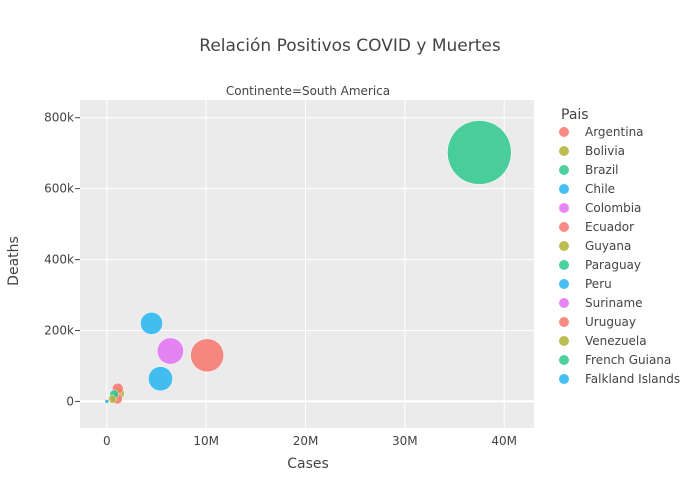 Image resolution: width=700 pixels, height=500 pixels. Describe the element at coordinates (614, 132) in the screenshot. I see `legend-label: Argentina` at that location.